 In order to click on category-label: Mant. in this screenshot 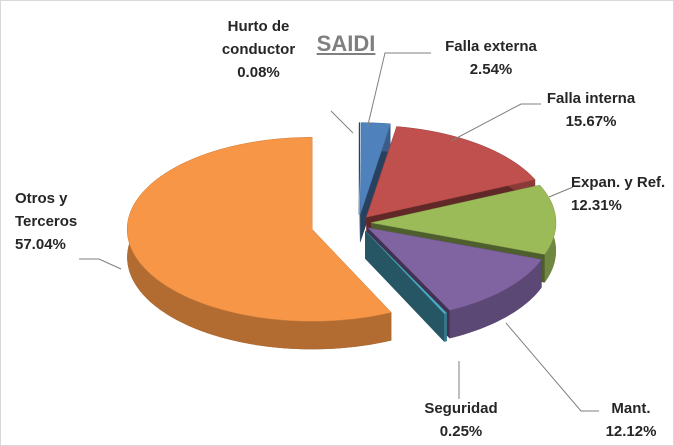, I will do `click(631, 408)`.